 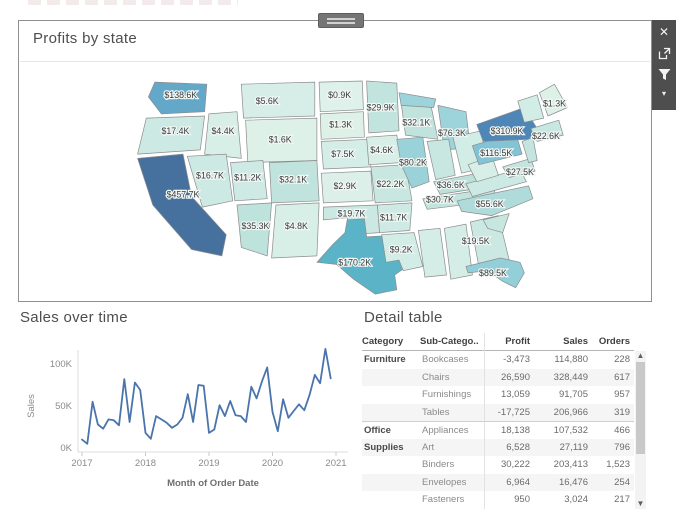 I want to click on state-mact, so click(x=547, y=130).